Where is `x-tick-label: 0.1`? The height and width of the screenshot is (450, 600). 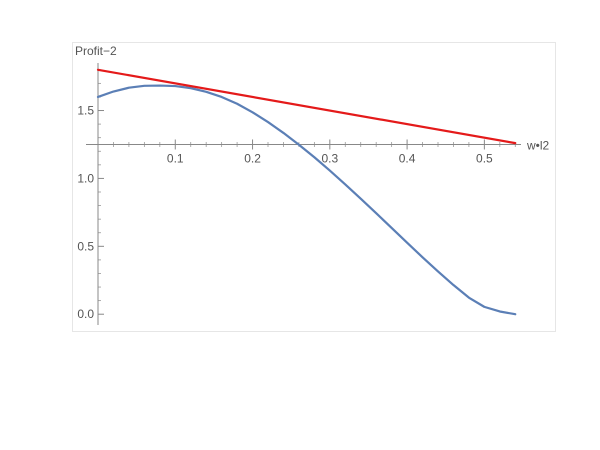
x-tick-label: 0.1 is located at coordinates (175, 158).